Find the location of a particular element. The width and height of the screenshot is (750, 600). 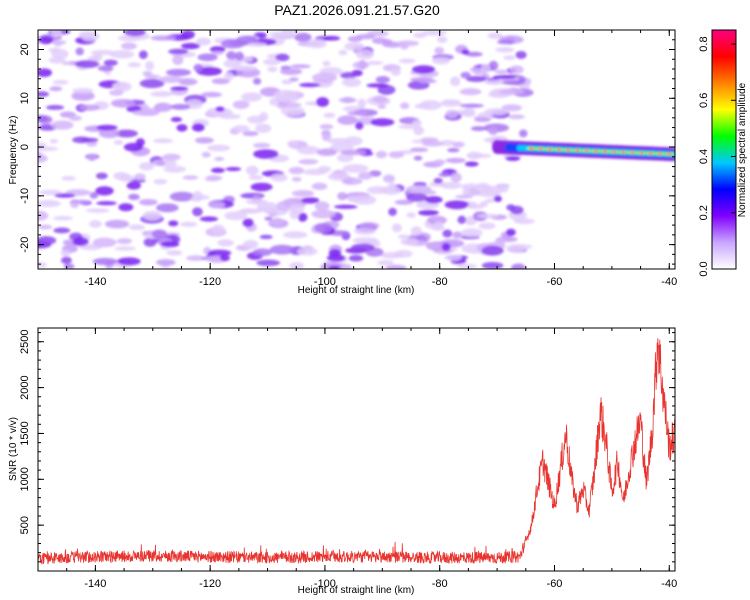

colorbar-tick-label: 0.6 is located at coordinates (704, 100).